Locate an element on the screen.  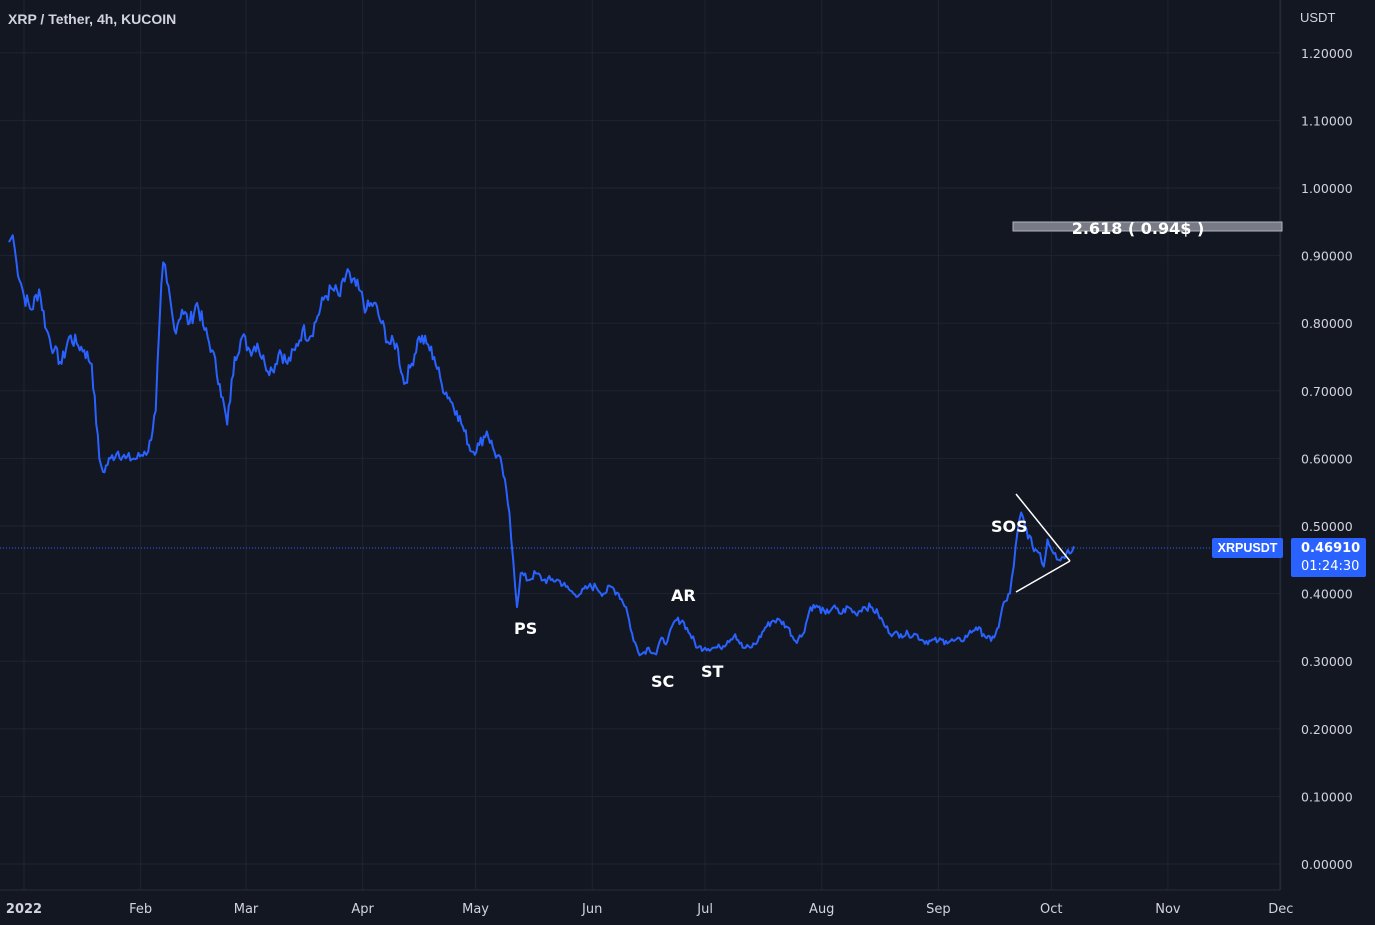
fib-level-2618: 2.618 ( 0.94$ ) is located at coordinates (1147, 228).